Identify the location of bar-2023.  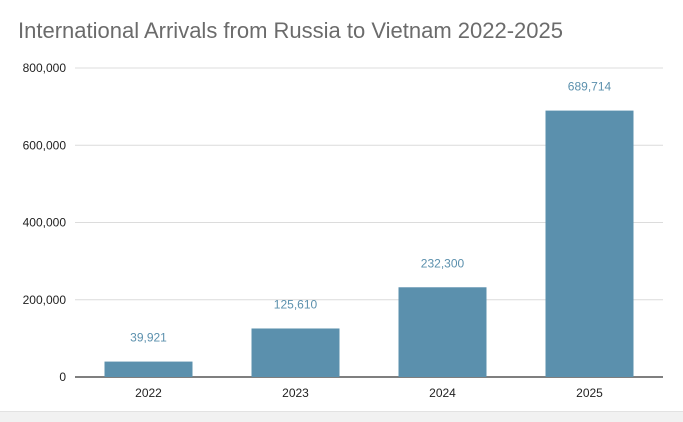
(295, 352).